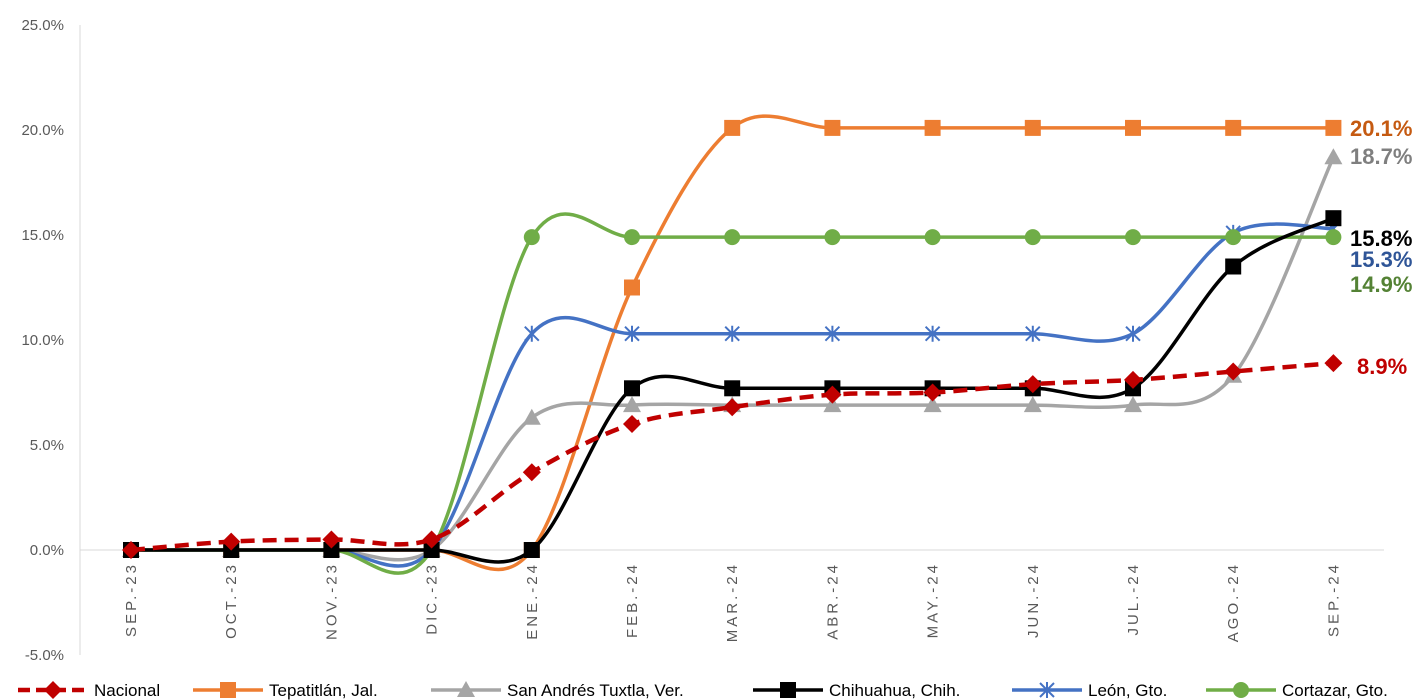 This screenshot has width=1426, height=700. What do you see at coordinates (832, 601) in the screenshot?
I see `x-tick-label: ABR.-24` at bounding box center [832, 601].